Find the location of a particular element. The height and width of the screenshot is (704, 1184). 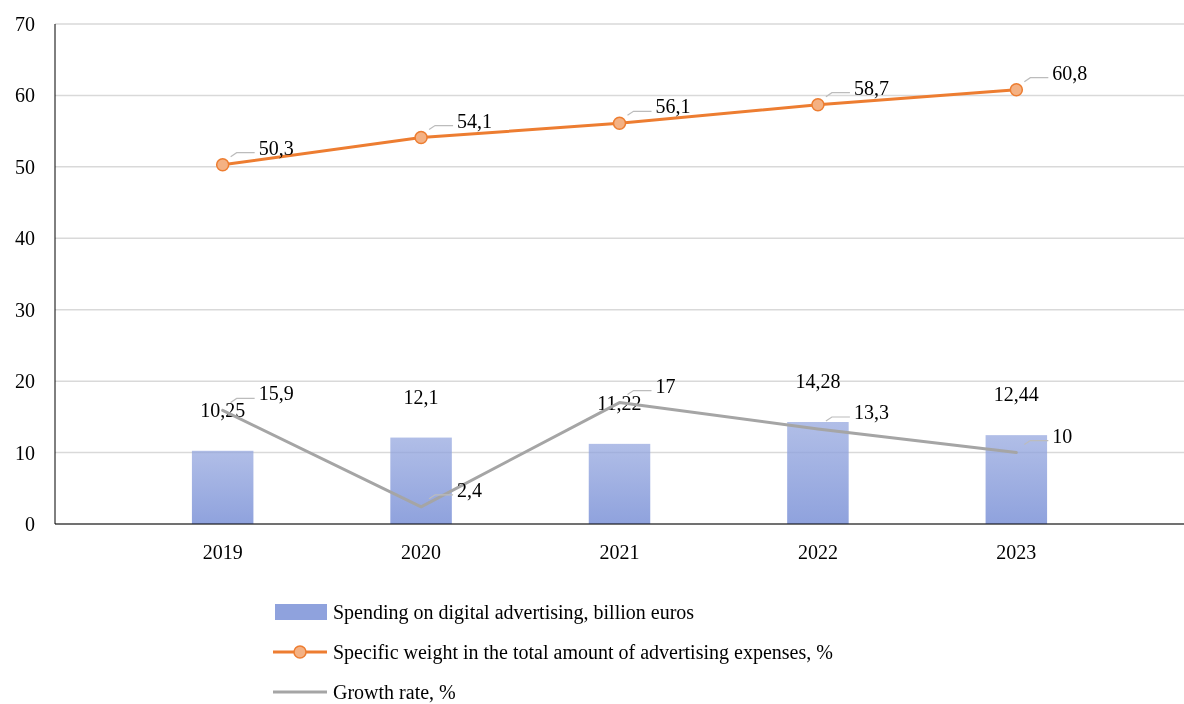

legend-label: Spending on digital advertising, billion euros is located at coordinates (514, 612).